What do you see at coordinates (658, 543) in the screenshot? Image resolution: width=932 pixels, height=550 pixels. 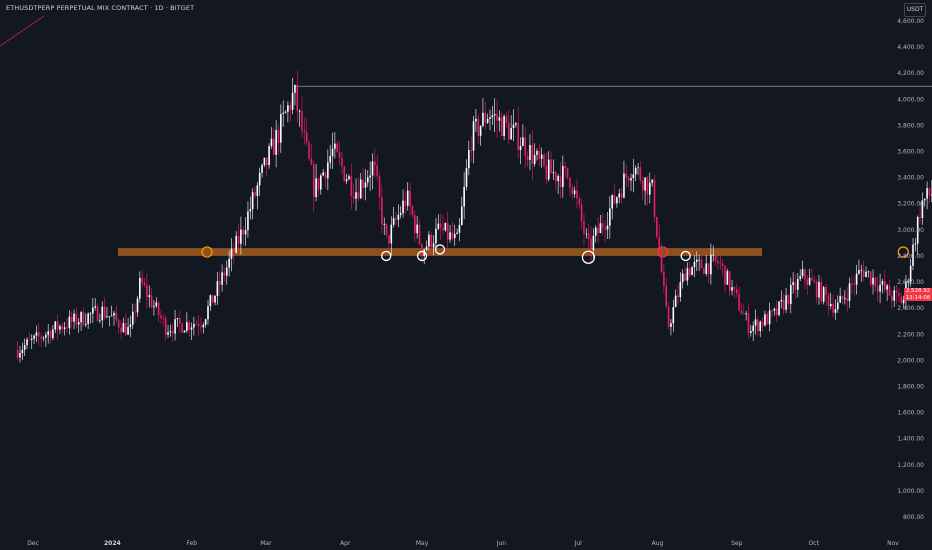 I see `x-tick-label: Aug` at bounding box center [658, 543].